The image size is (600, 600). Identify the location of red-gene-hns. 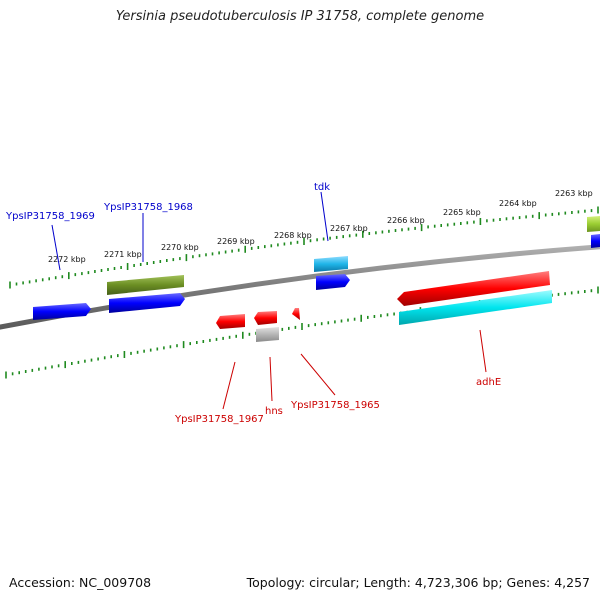
(265, 318).